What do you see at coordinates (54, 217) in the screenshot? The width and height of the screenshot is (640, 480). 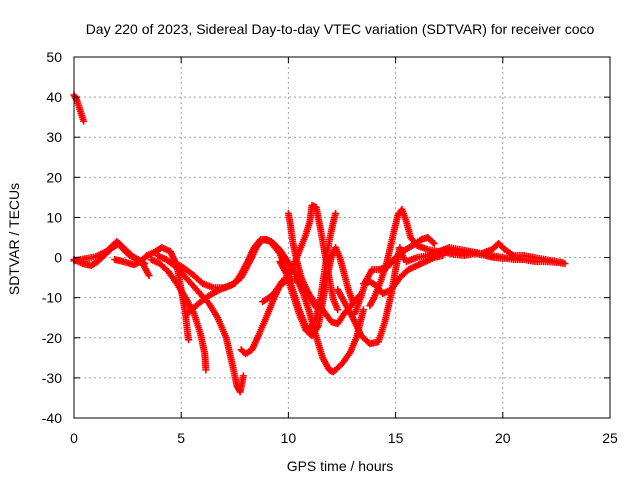 I see `y-tick-label: 10` at bounding box center [54, 217].